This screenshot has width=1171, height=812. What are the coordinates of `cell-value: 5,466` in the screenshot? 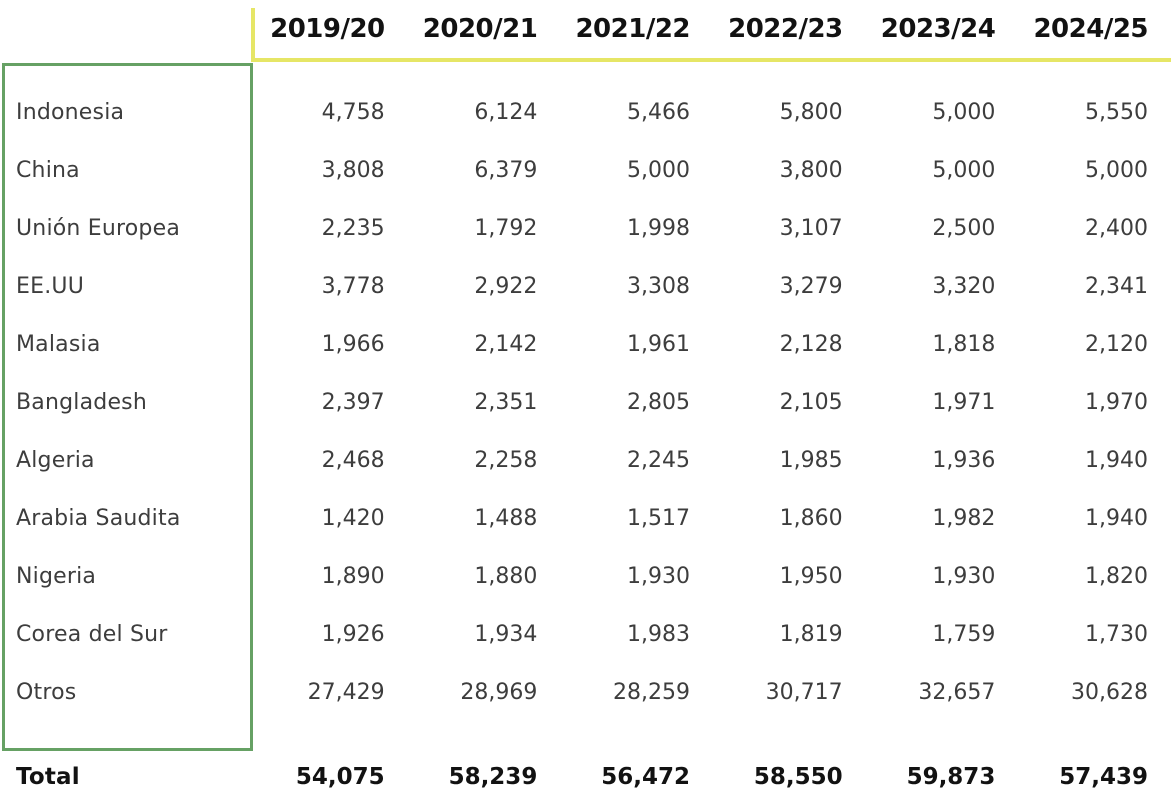 It's located at (658, 112).